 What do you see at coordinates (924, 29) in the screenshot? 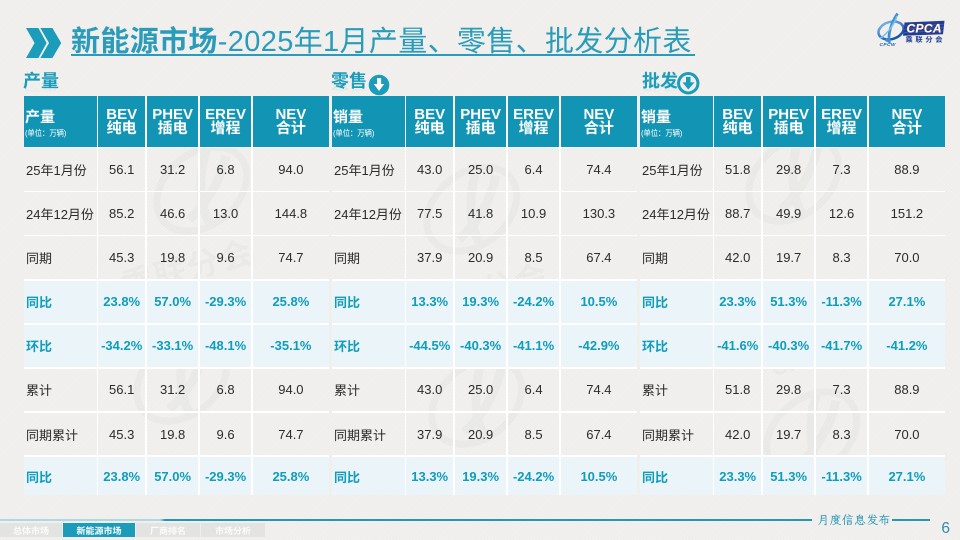
I see `svg-text: CPCA` at bounding box center [924, 29].